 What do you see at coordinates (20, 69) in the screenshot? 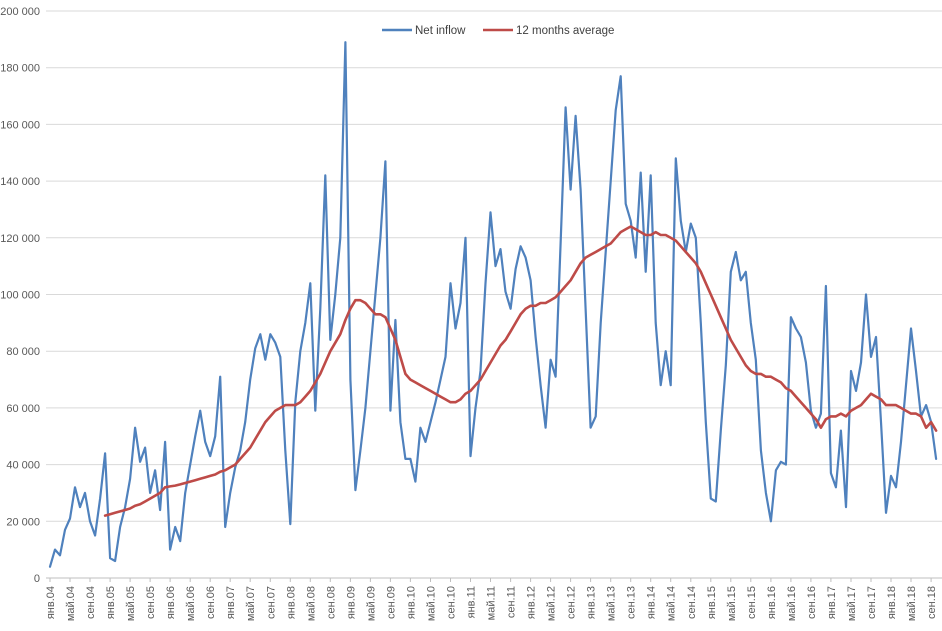
I see `y-tick-label: 180 000` at bounding box center [20, 69].